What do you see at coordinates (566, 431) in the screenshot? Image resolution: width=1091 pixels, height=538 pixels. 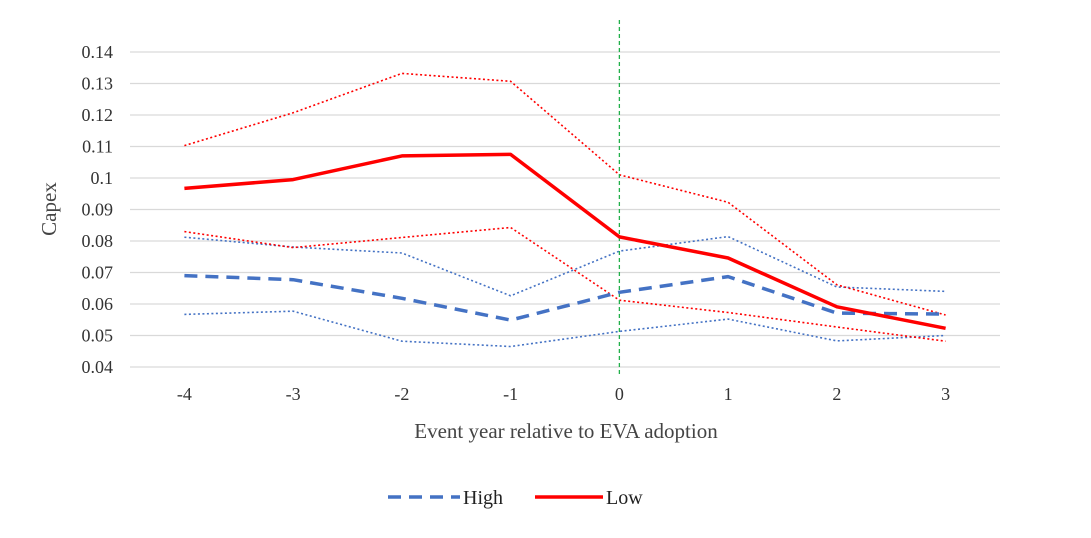 I see `x-axis-title: Event year relative to EVA adoption` at bounding box center [566, 431].